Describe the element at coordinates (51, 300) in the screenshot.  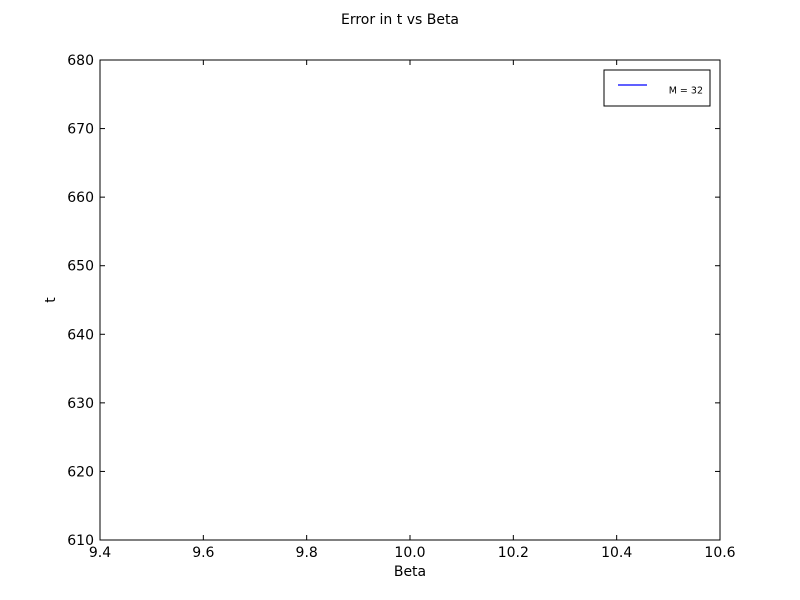
I see `y-axis-label: t` at that location.